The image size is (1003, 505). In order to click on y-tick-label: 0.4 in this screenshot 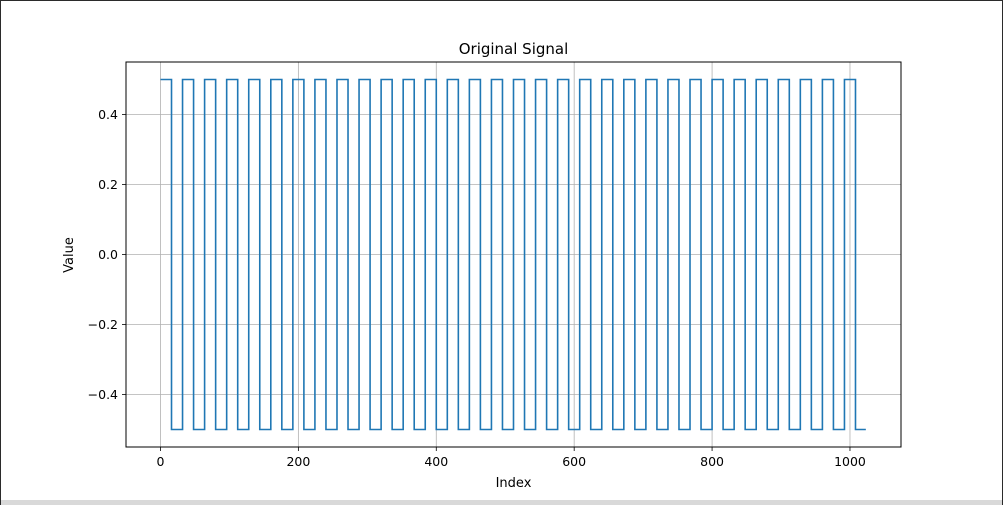, I will do `click(108, 114)`.